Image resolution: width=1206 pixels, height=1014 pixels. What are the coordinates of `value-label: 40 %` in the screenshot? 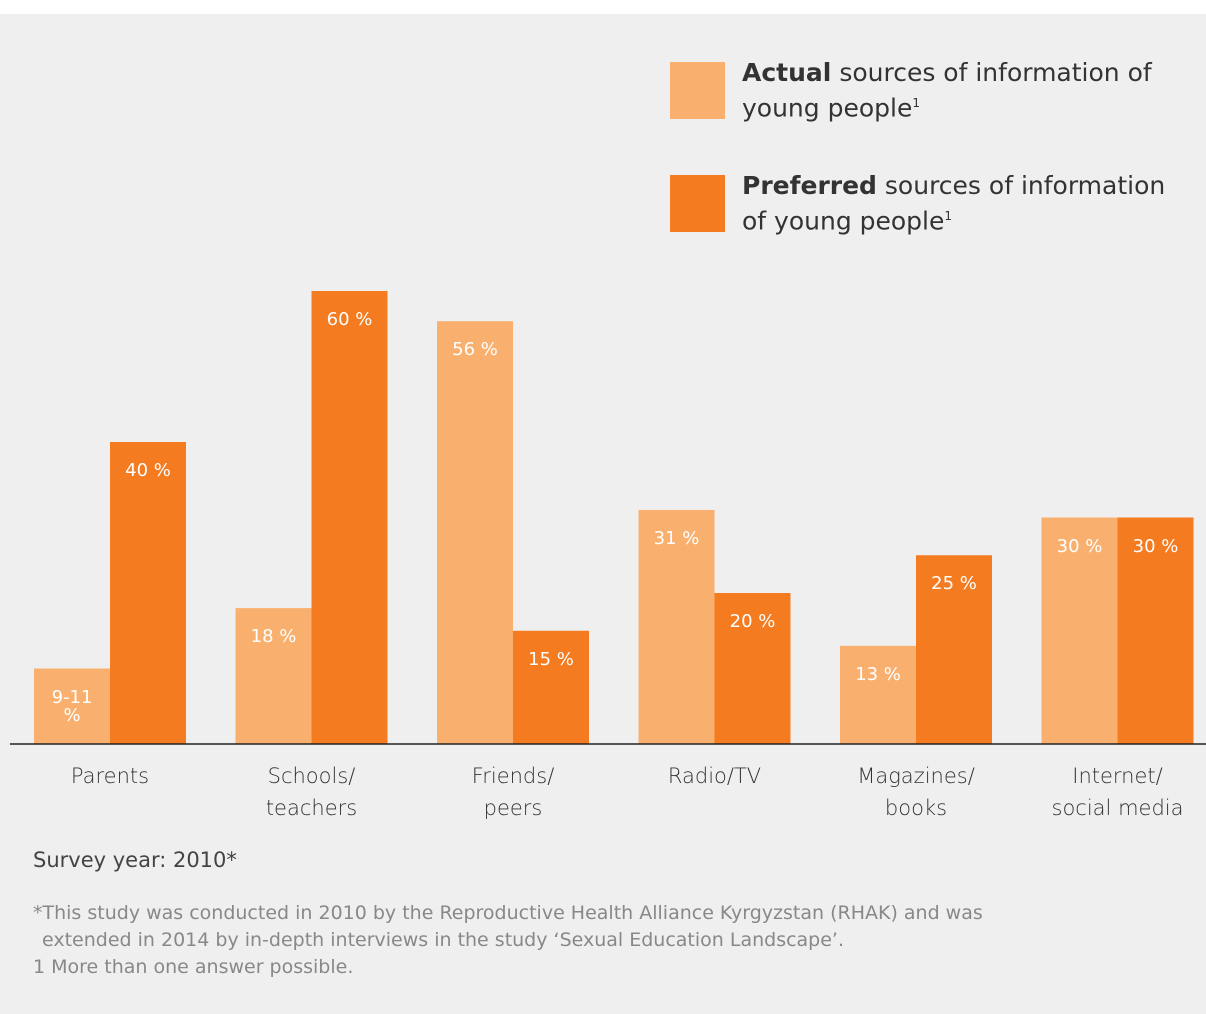 It's located at (148, 470).